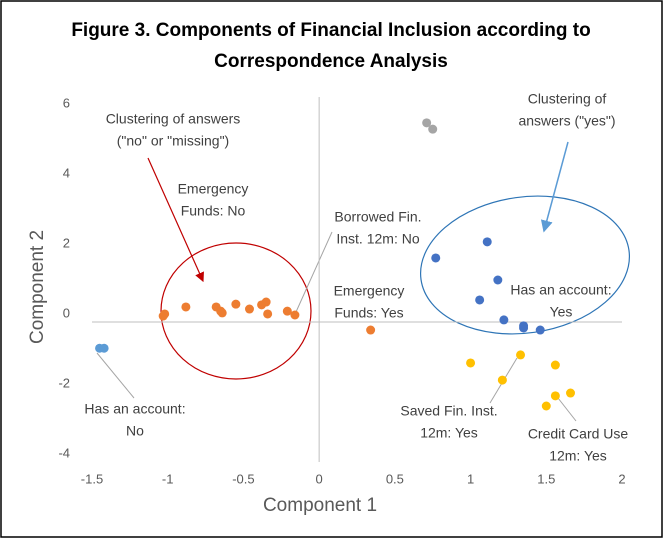  Describe the element at coordinates (377, 217) in the screenshot. I see `annotation: Borrowed Fin.` at that location.